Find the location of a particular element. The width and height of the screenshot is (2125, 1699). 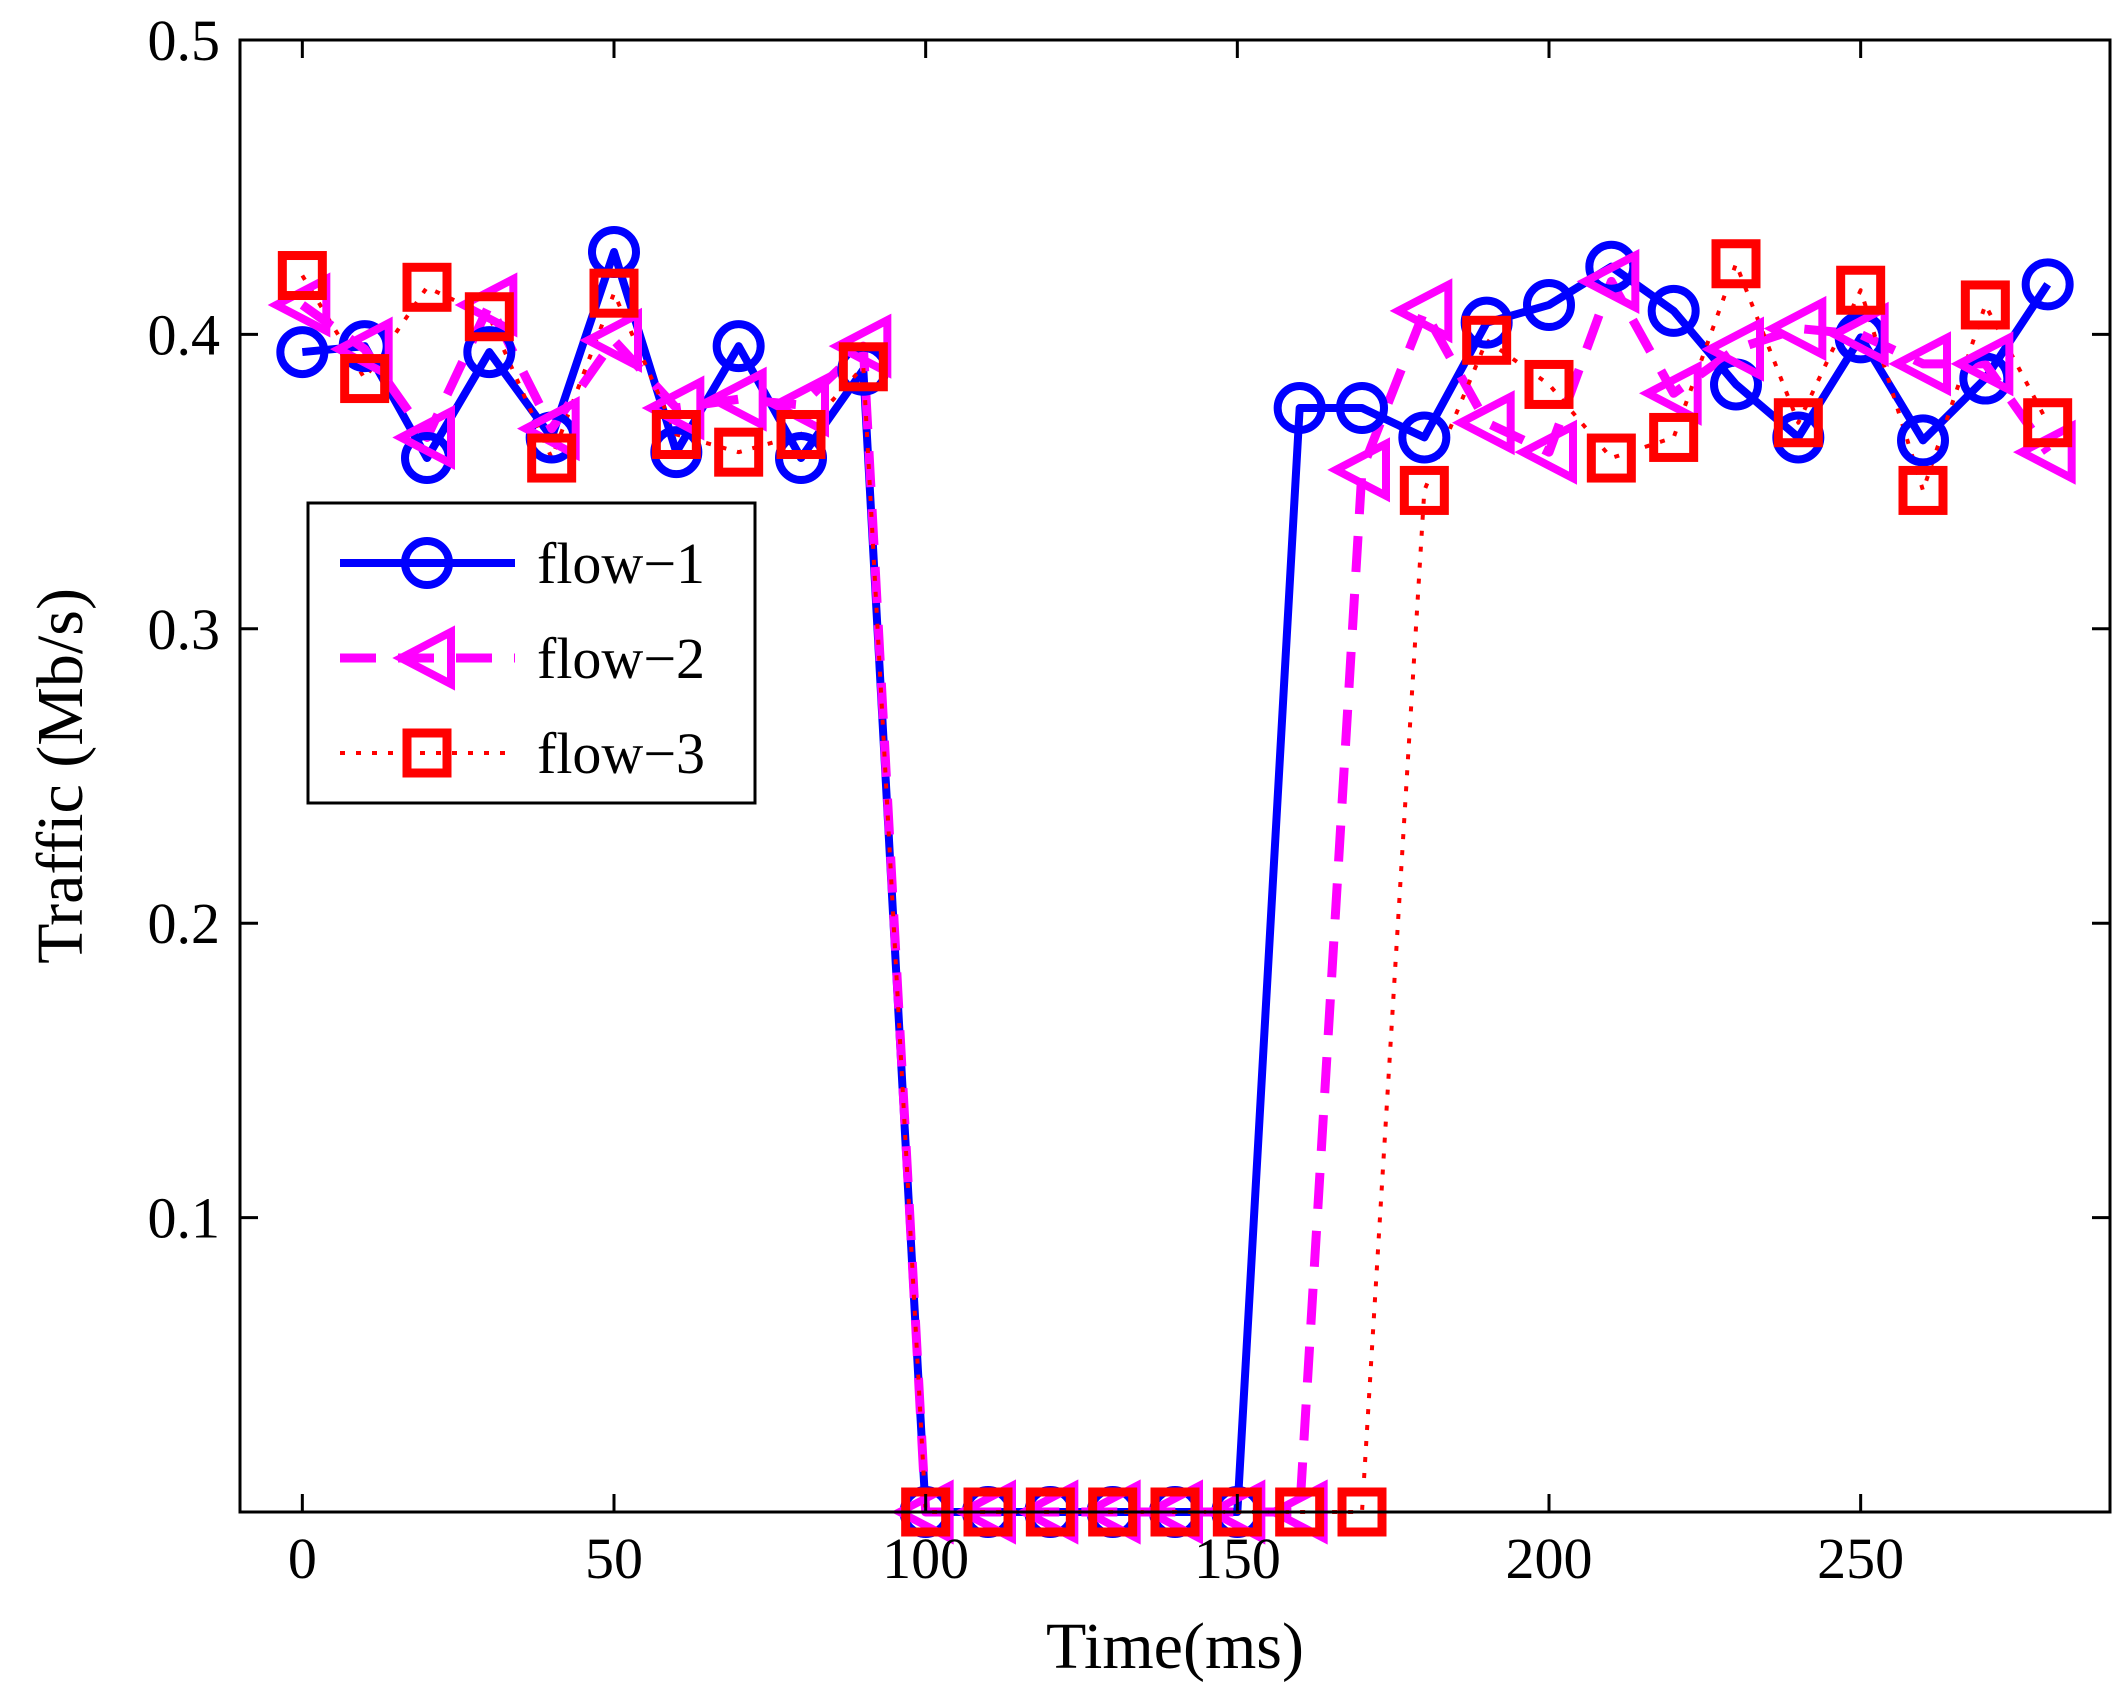

y-axis-title: Traffic (Mb/s) is located at coordinates (60, 776).